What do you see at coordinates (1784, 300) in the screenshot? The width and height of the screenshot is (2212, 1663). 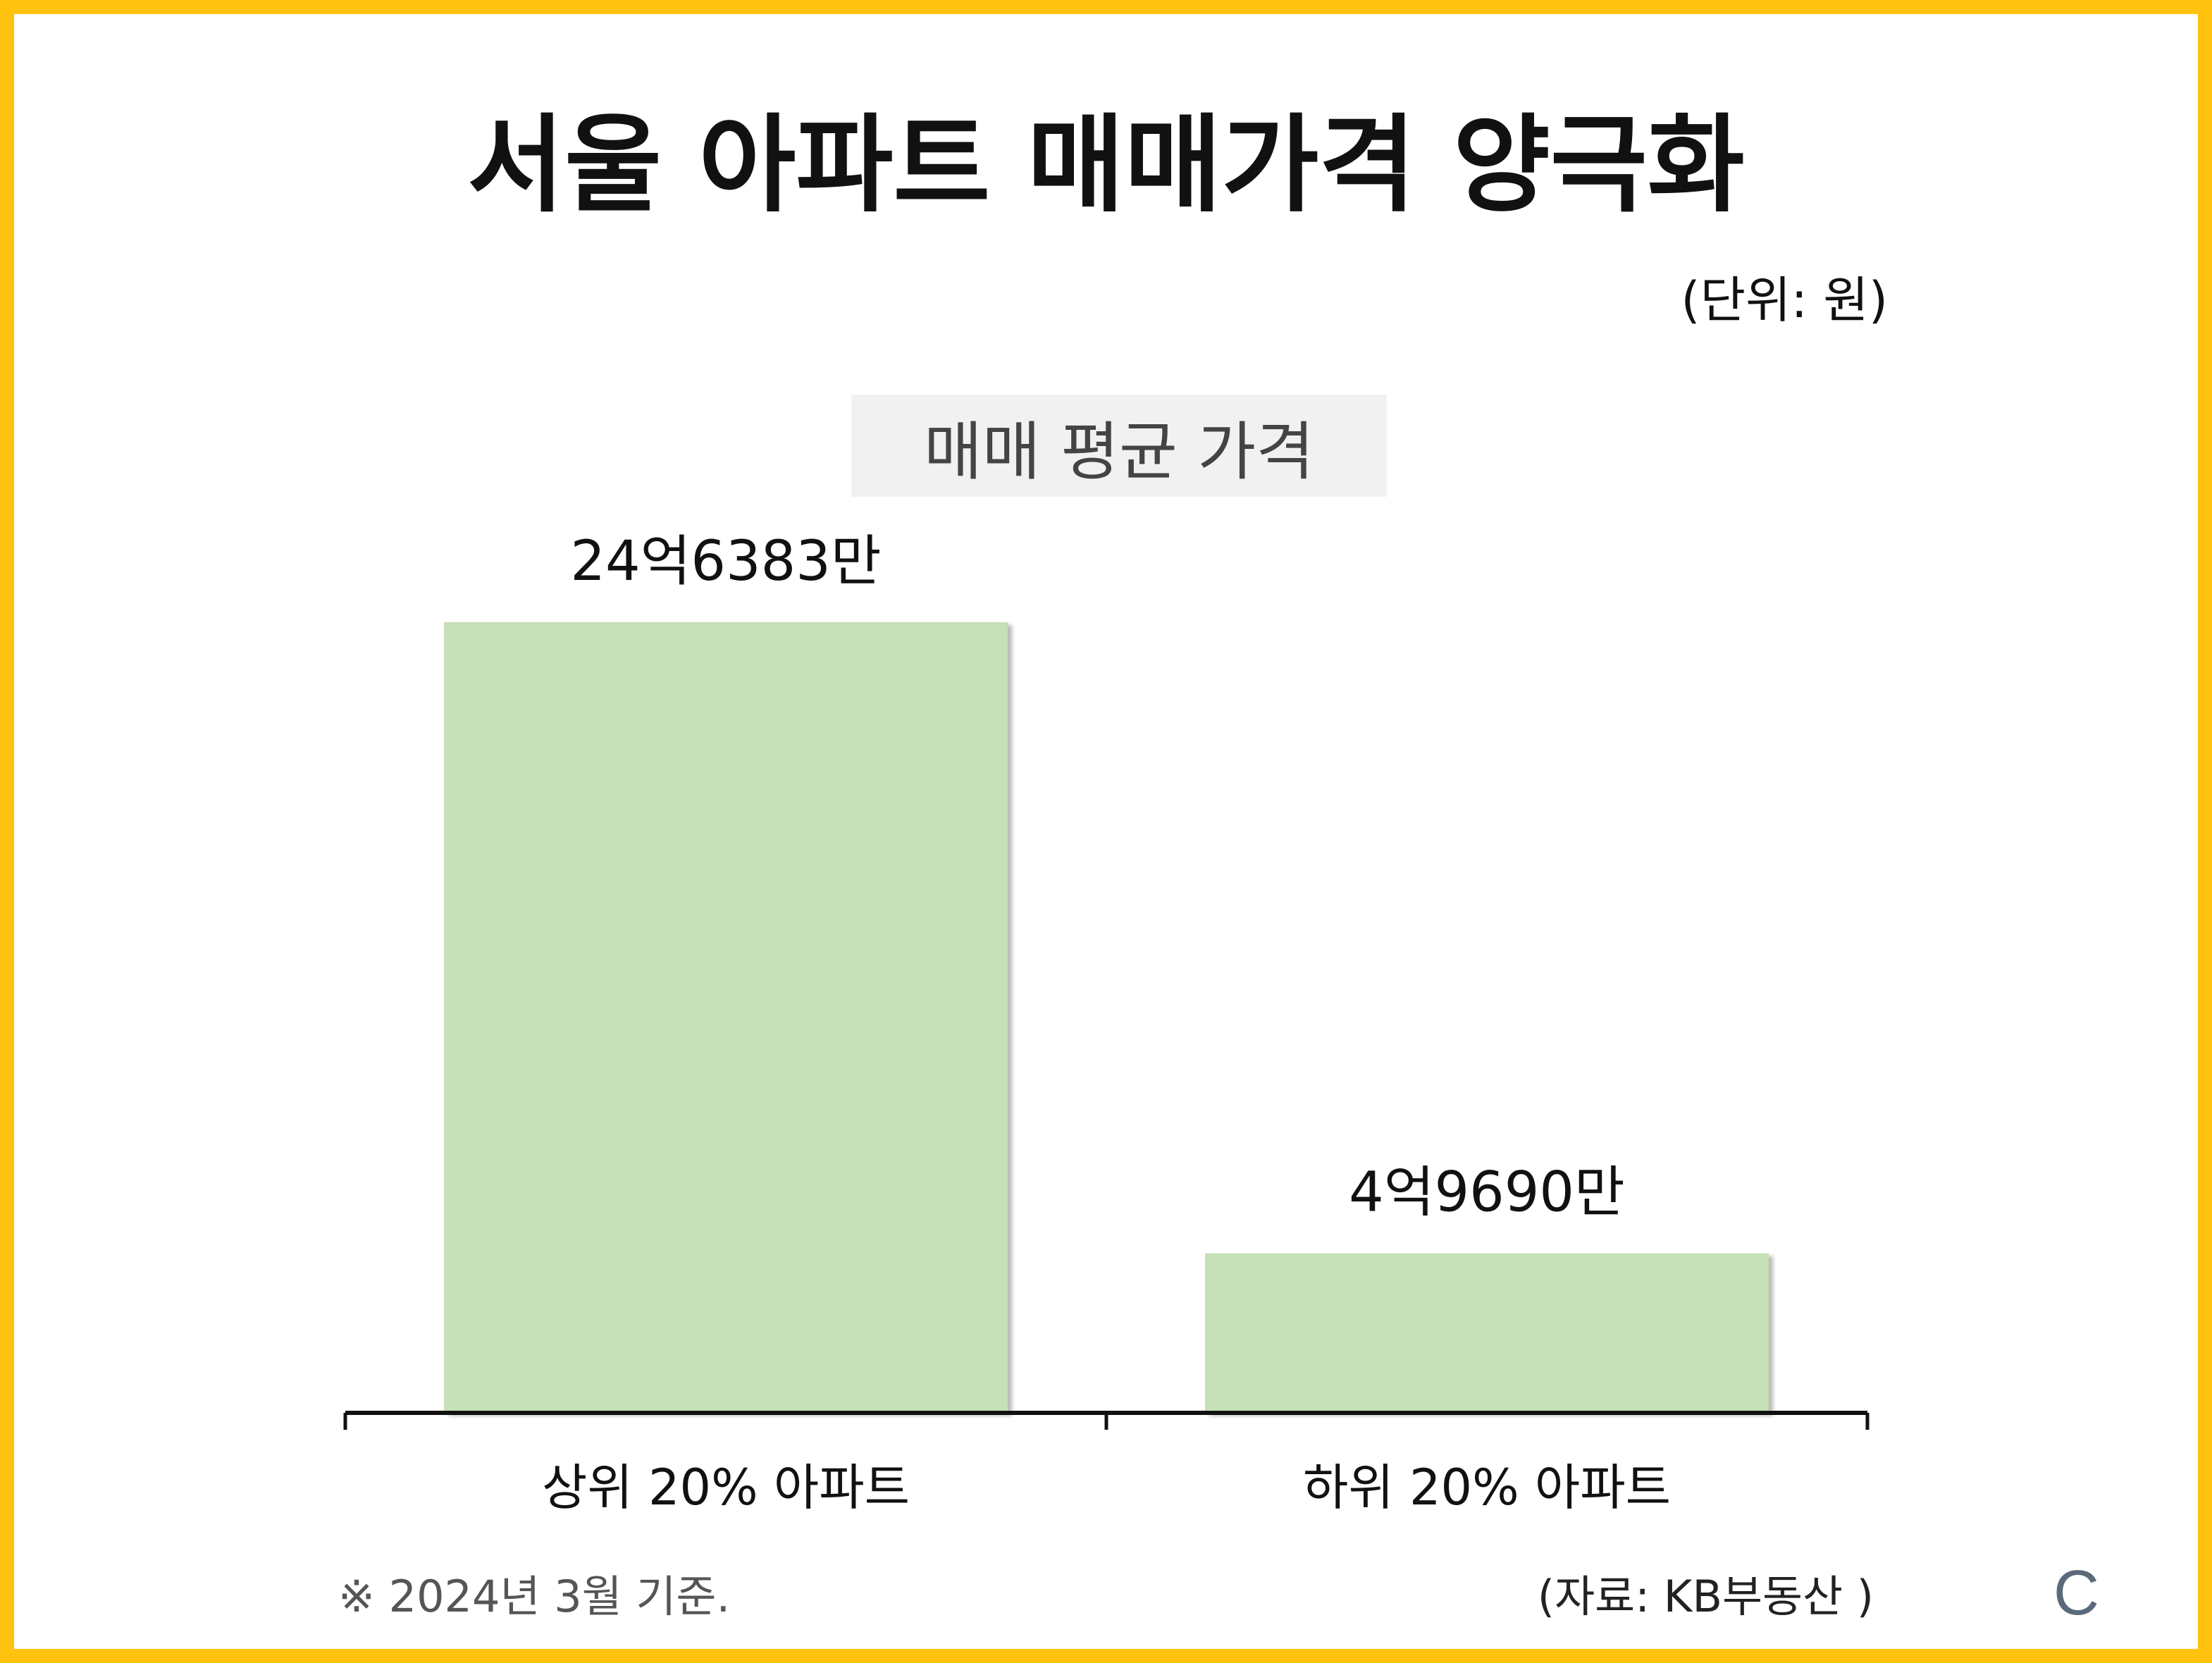 I see `unit-label: (단위: 원)` at bounding box center [1784, 300].